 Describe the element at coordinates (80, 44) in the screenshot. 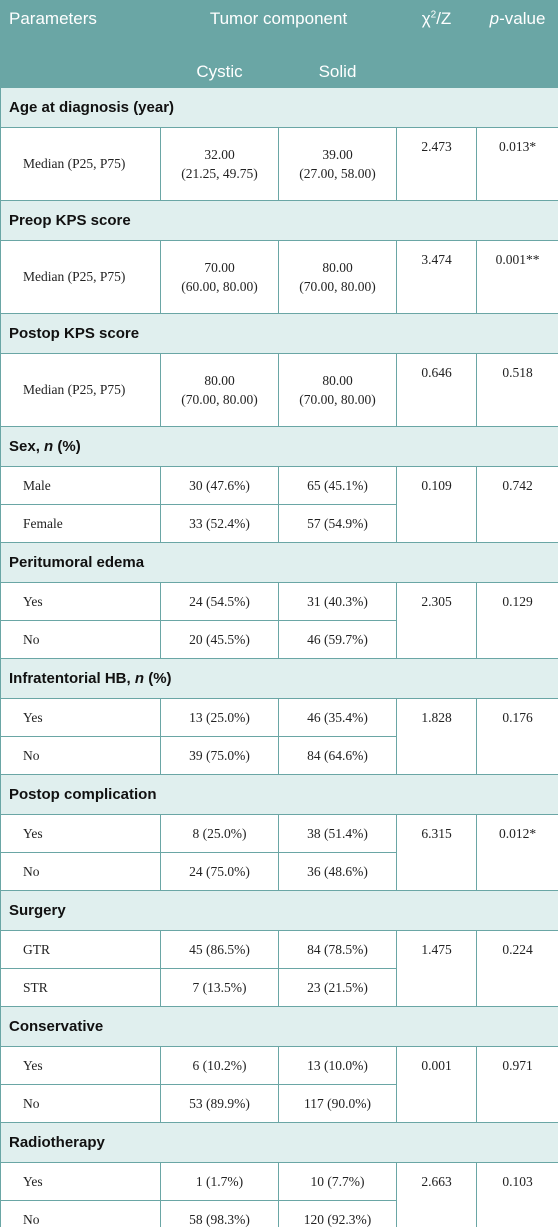

I see `header-cell: Parameters` at that location.